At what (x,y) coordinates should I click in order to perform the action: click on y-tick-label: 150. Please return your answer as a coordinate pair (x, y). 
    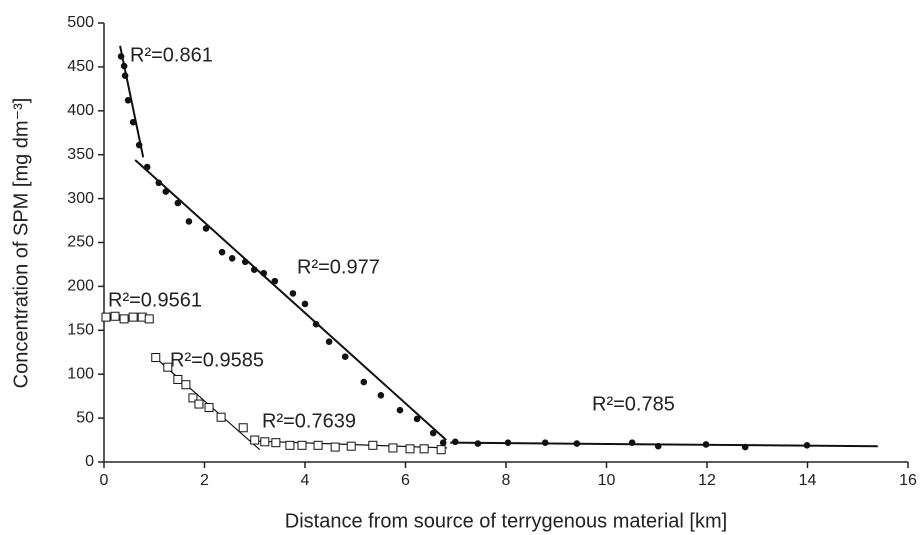
    Looking at the image, I should click on (80, 330).